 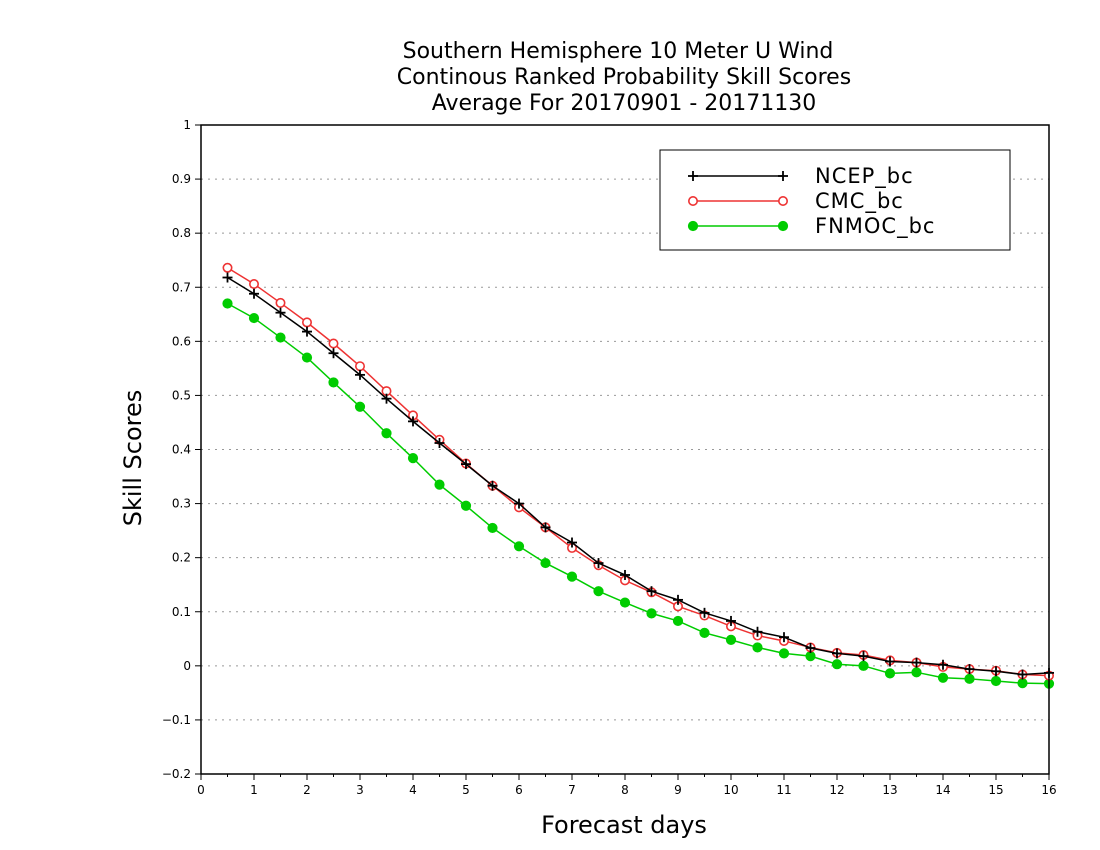 I want to click on y-tick-label: 0.8, so click(x=181, y=233).